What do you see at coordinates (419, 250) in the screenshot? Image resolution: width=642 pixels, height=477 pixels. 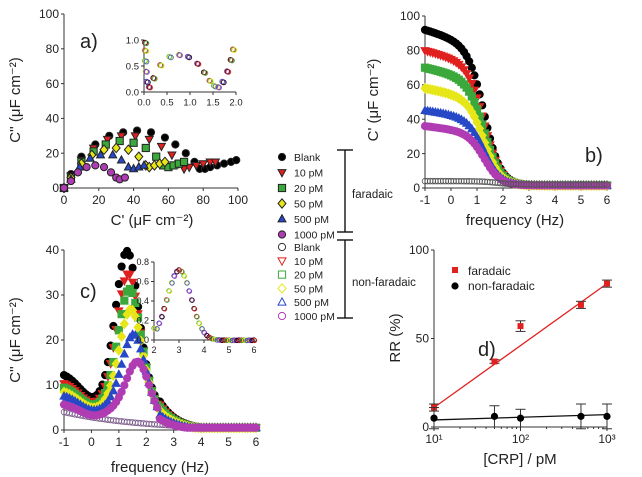 I see `panel-d-y-tick-label: 100` at bounding box center [419, 250].